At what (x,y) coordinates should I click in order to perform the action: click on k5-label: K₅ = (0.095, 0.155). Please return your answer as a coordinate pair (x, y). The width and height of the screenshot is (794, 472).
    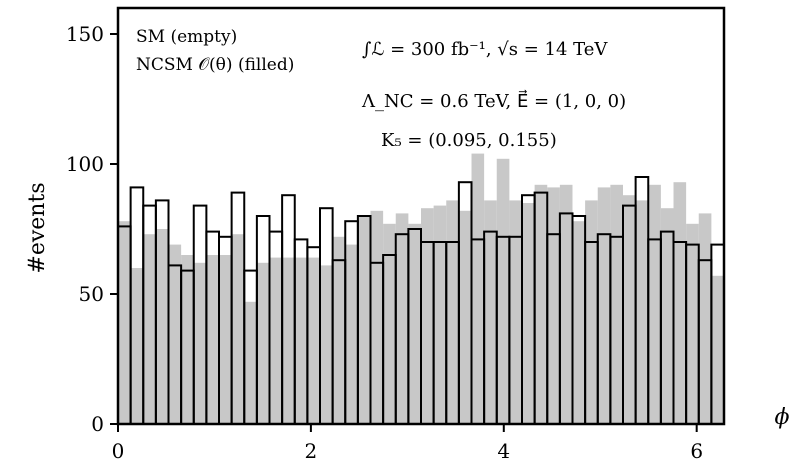
    Looking at the image, I should click on (469, 140).